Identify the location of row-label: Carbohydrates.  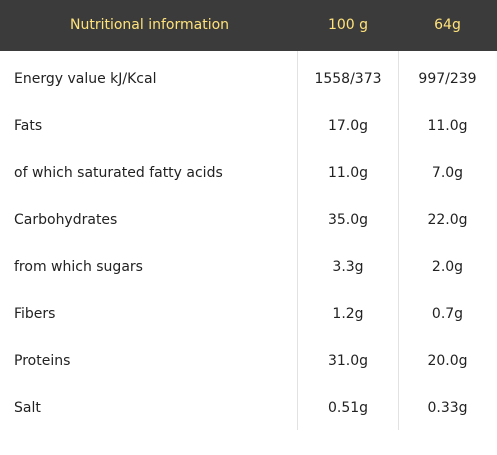
(66, 220).